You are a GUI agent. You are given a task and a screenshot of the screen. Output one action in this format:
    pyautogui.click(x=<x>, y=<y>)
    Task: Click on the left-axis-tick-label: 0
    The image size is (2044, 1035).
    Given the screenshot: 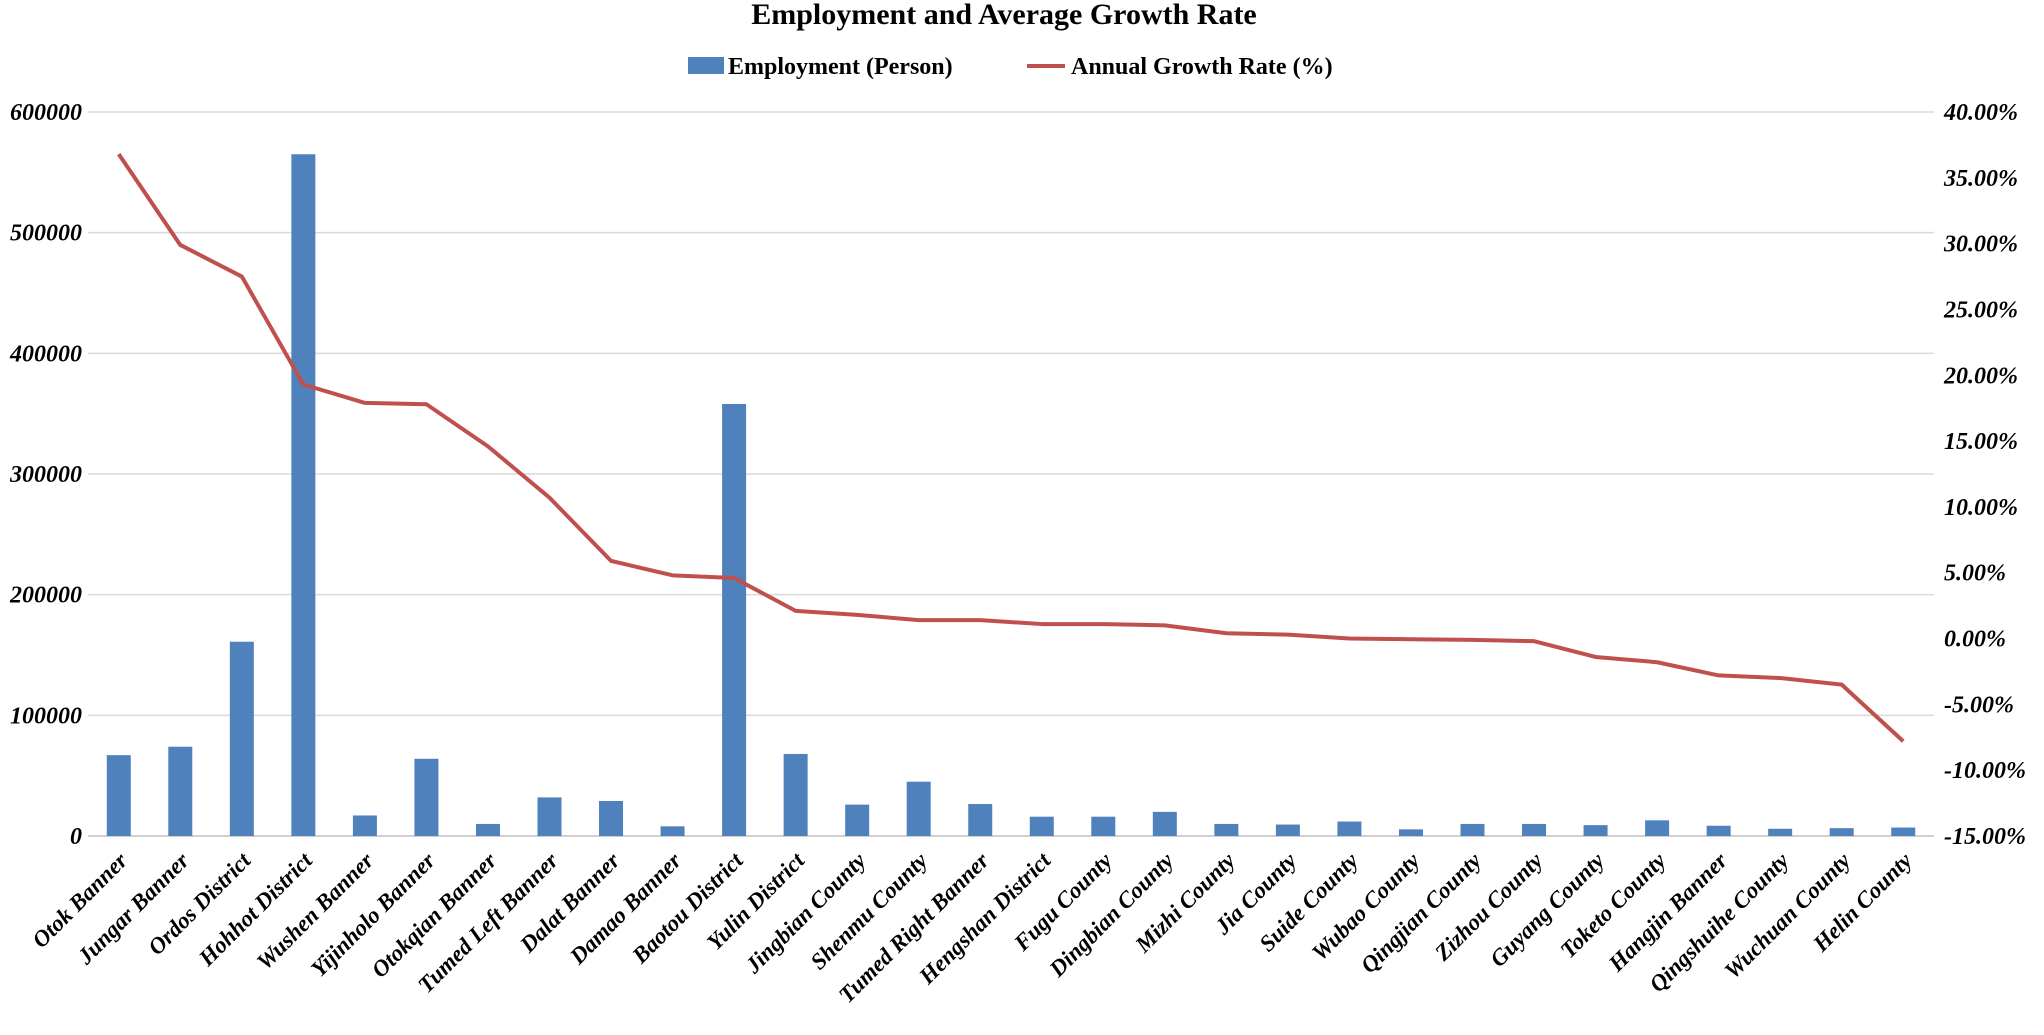 What is the action you would take?
    pyautogui.click(x=76, y=837)
    